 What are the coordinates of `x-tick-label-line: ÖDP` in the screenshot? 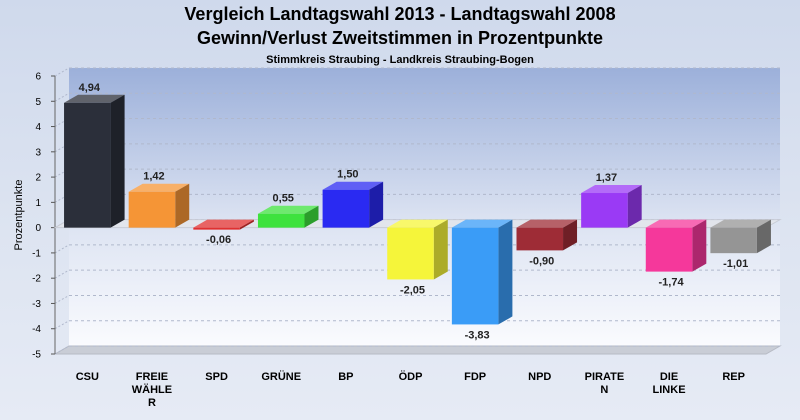 It's located at (411, 376).